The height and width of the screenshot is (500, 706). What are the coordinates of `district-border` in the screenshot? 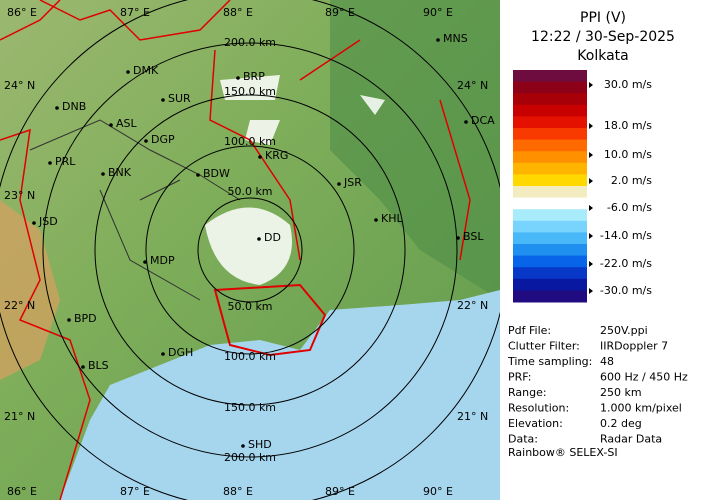 It's located at (135, 210).